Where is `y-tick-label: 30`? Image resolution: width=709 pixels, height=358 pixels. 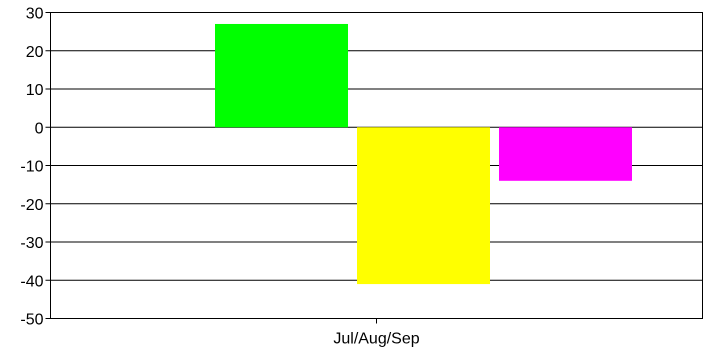
y-tick-label: 30 is located at coordinates (35, 14).